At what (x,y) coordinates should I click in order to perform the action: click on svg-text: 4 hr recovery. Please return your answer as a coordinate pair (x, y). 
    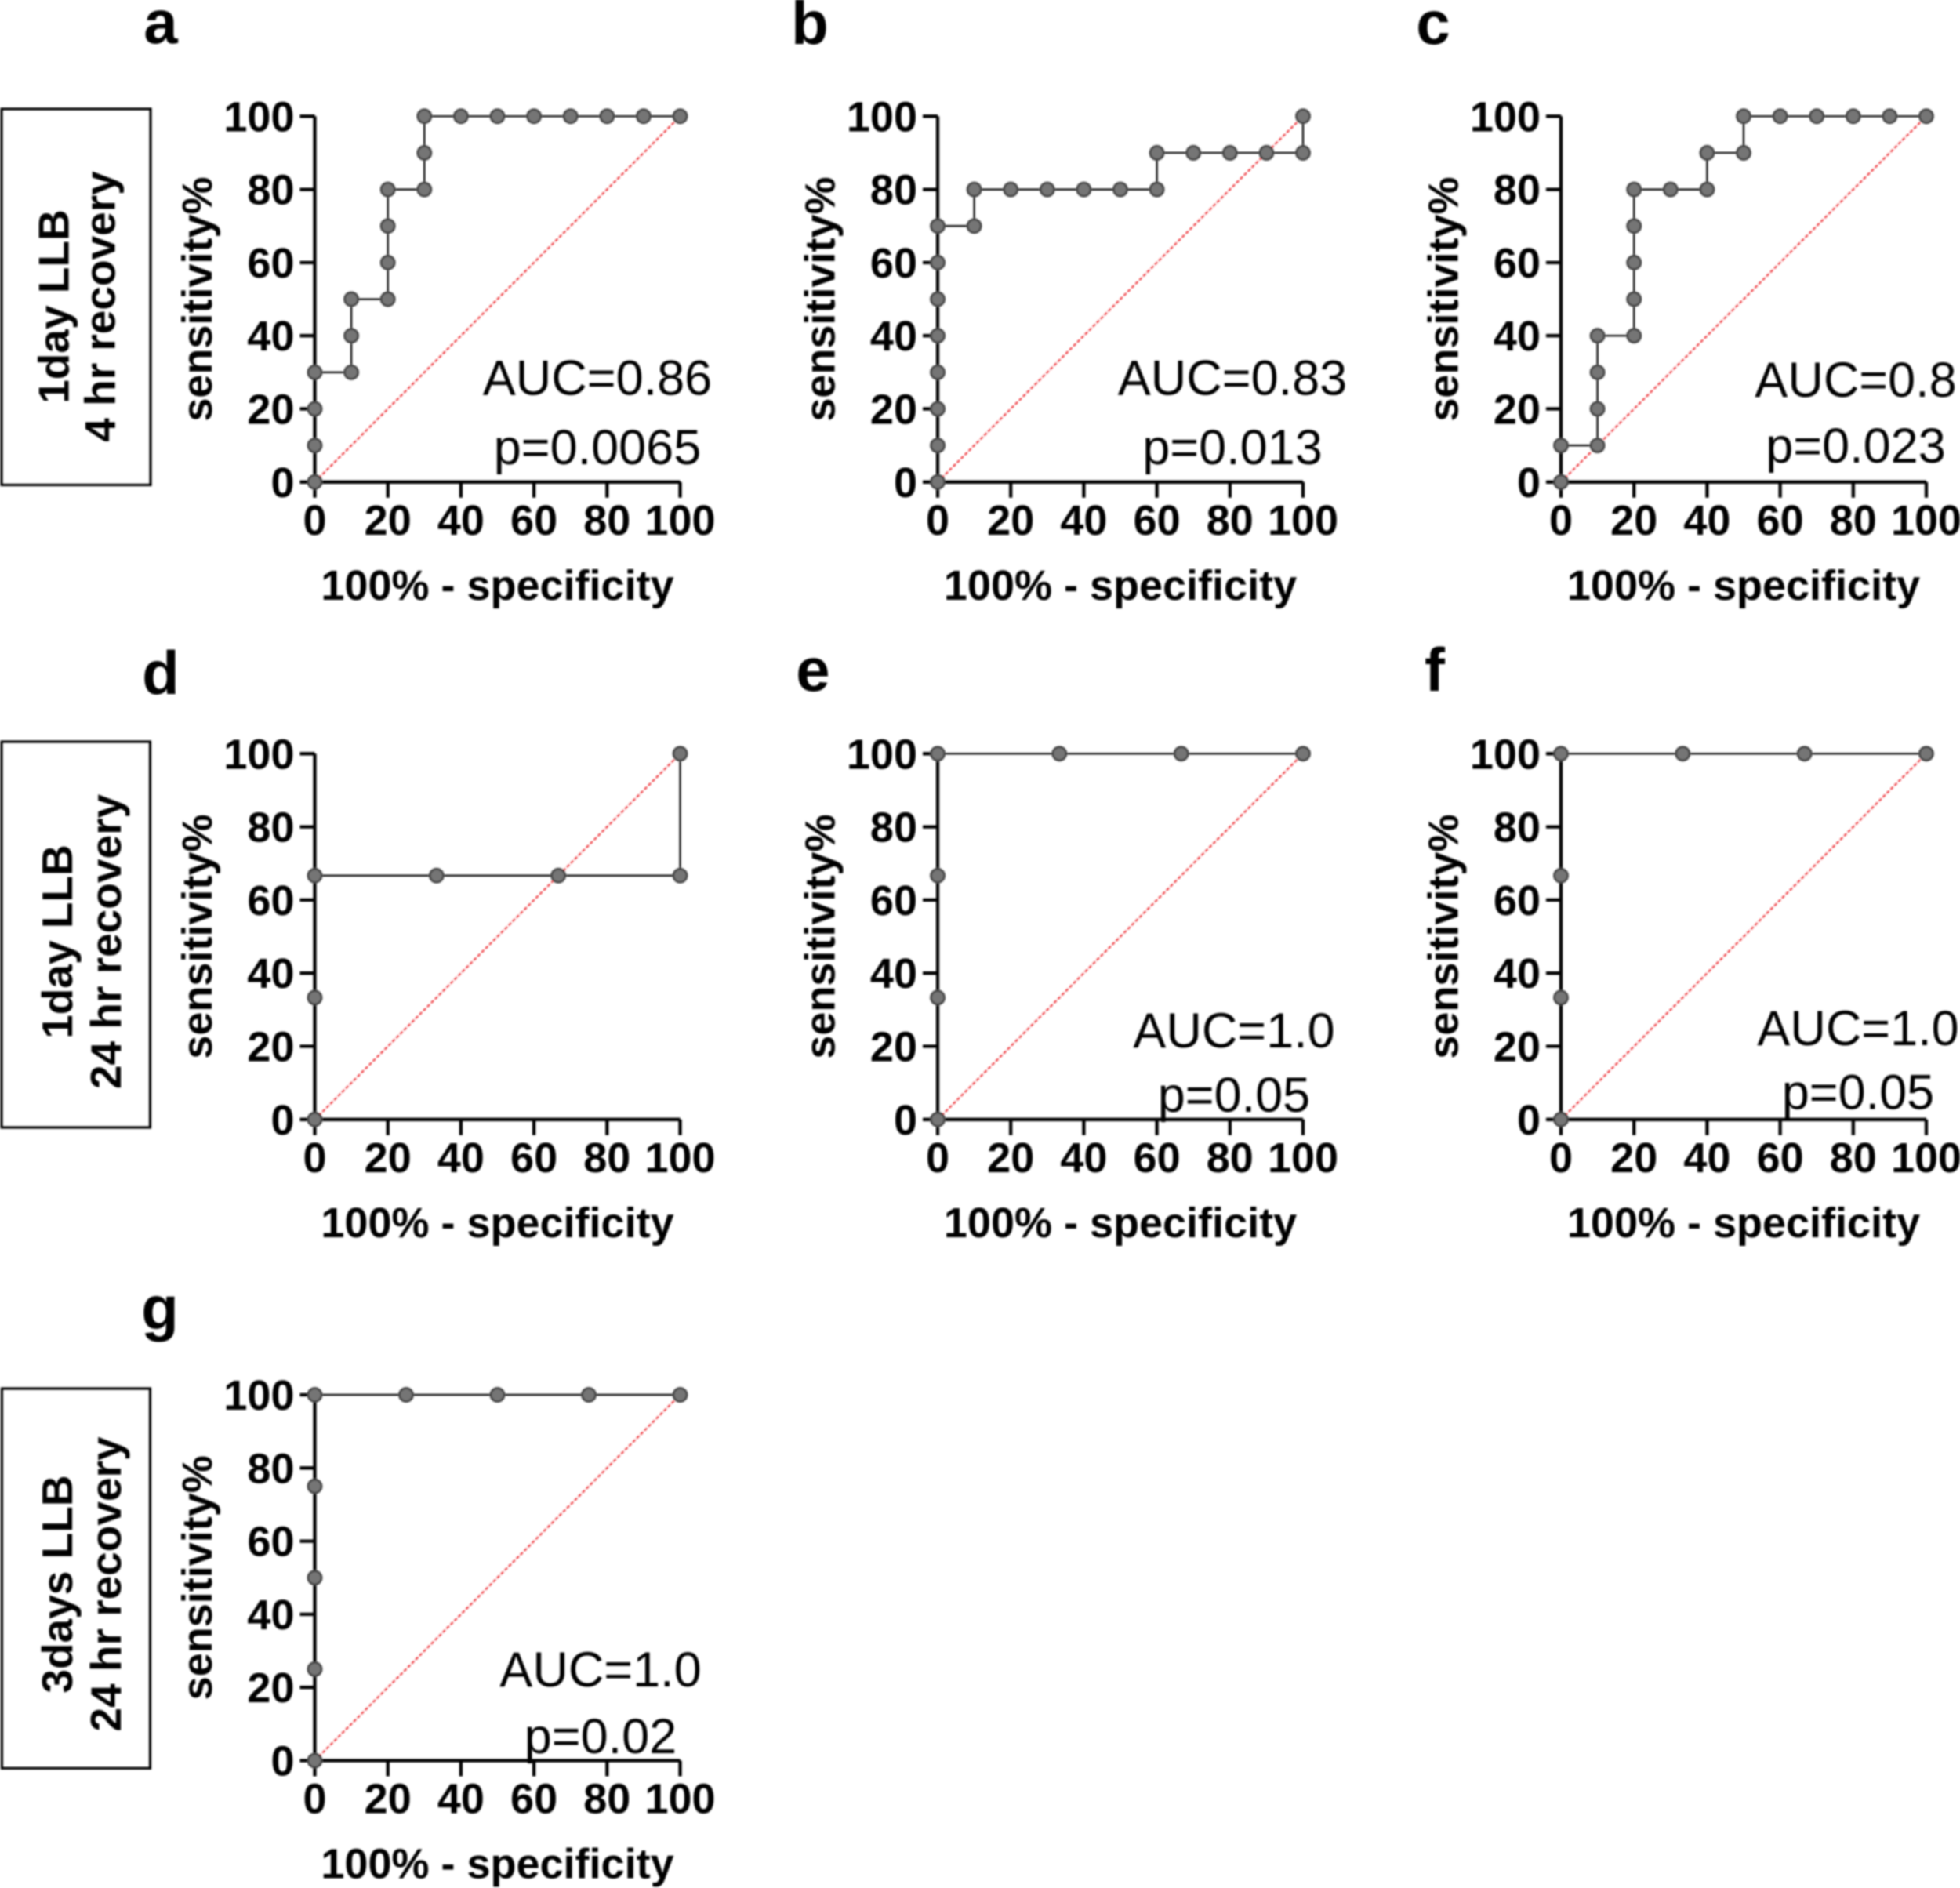
    Looking at the image, I should click on (100, 306).